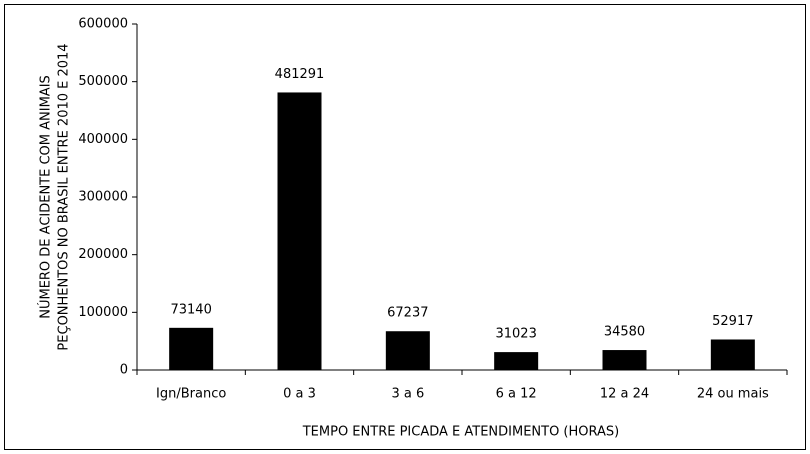 The height and width of the screenshot is (454, 810). I want to click on value-label: 31023, so click(515, 334).